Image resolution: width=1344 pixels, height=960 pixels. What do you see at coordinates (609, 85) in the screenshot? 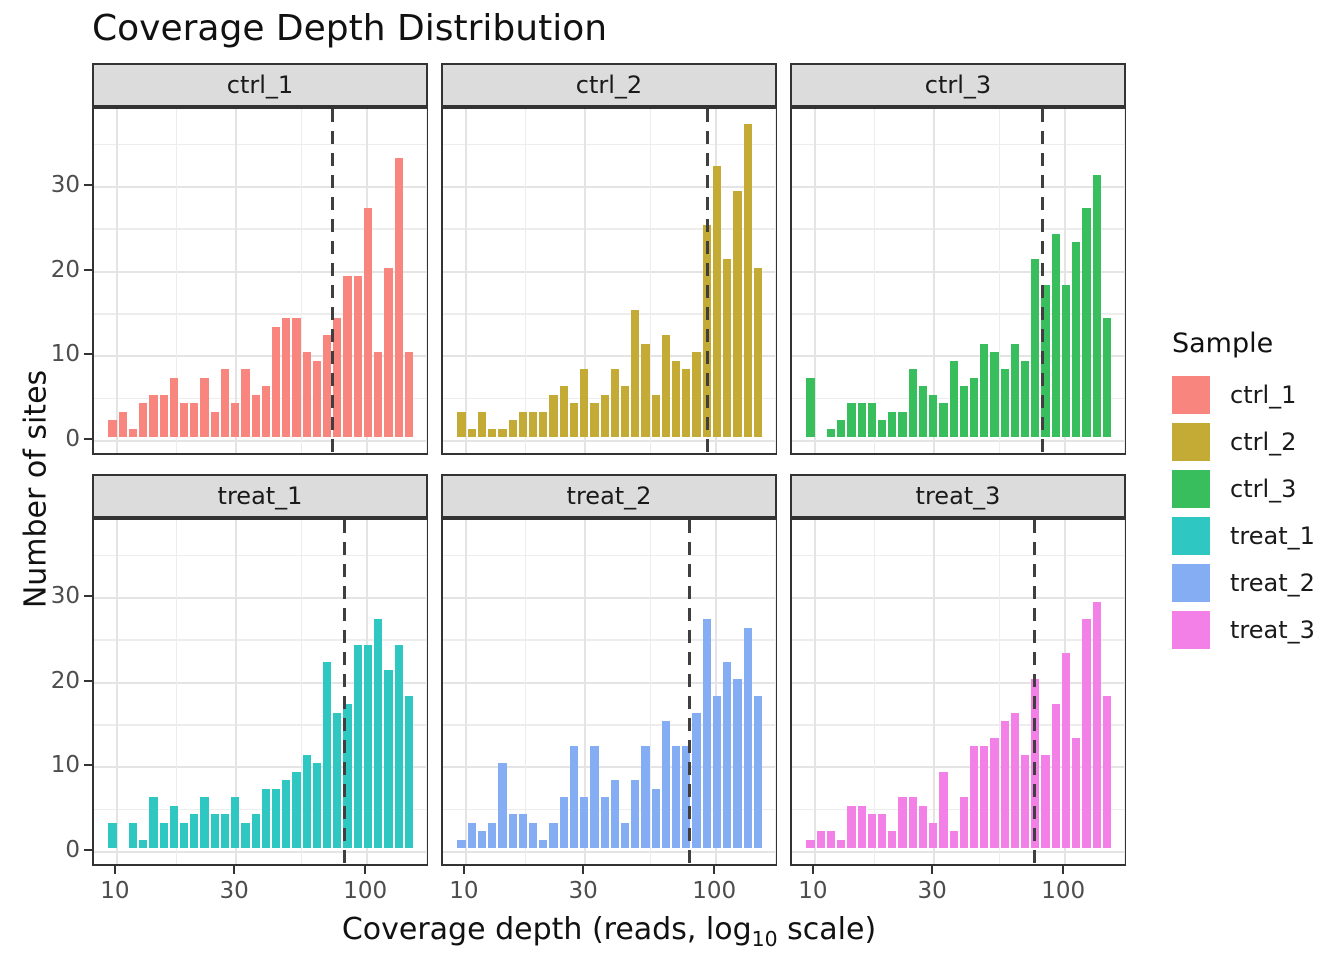
I see `facet-strip-ctrl_2: ctrl_2` at bounding box center [609, 85].